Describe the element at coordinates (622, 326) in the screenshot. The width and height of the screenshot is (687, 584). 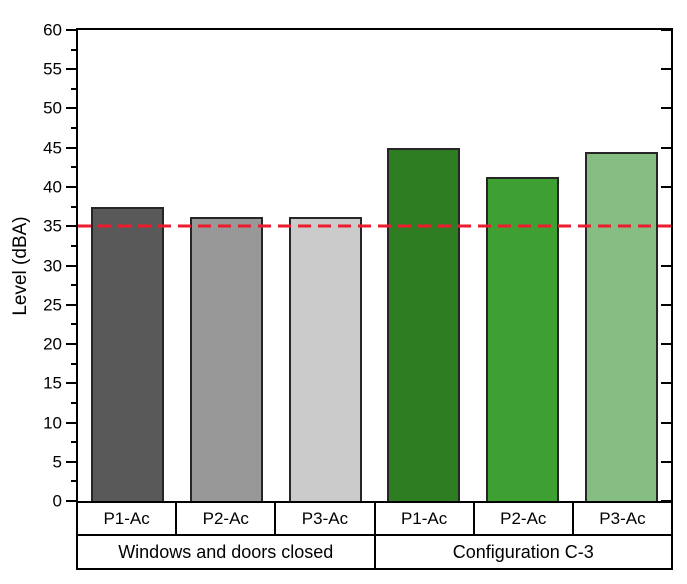
I see `bar-p3-ac-group2` at that location.